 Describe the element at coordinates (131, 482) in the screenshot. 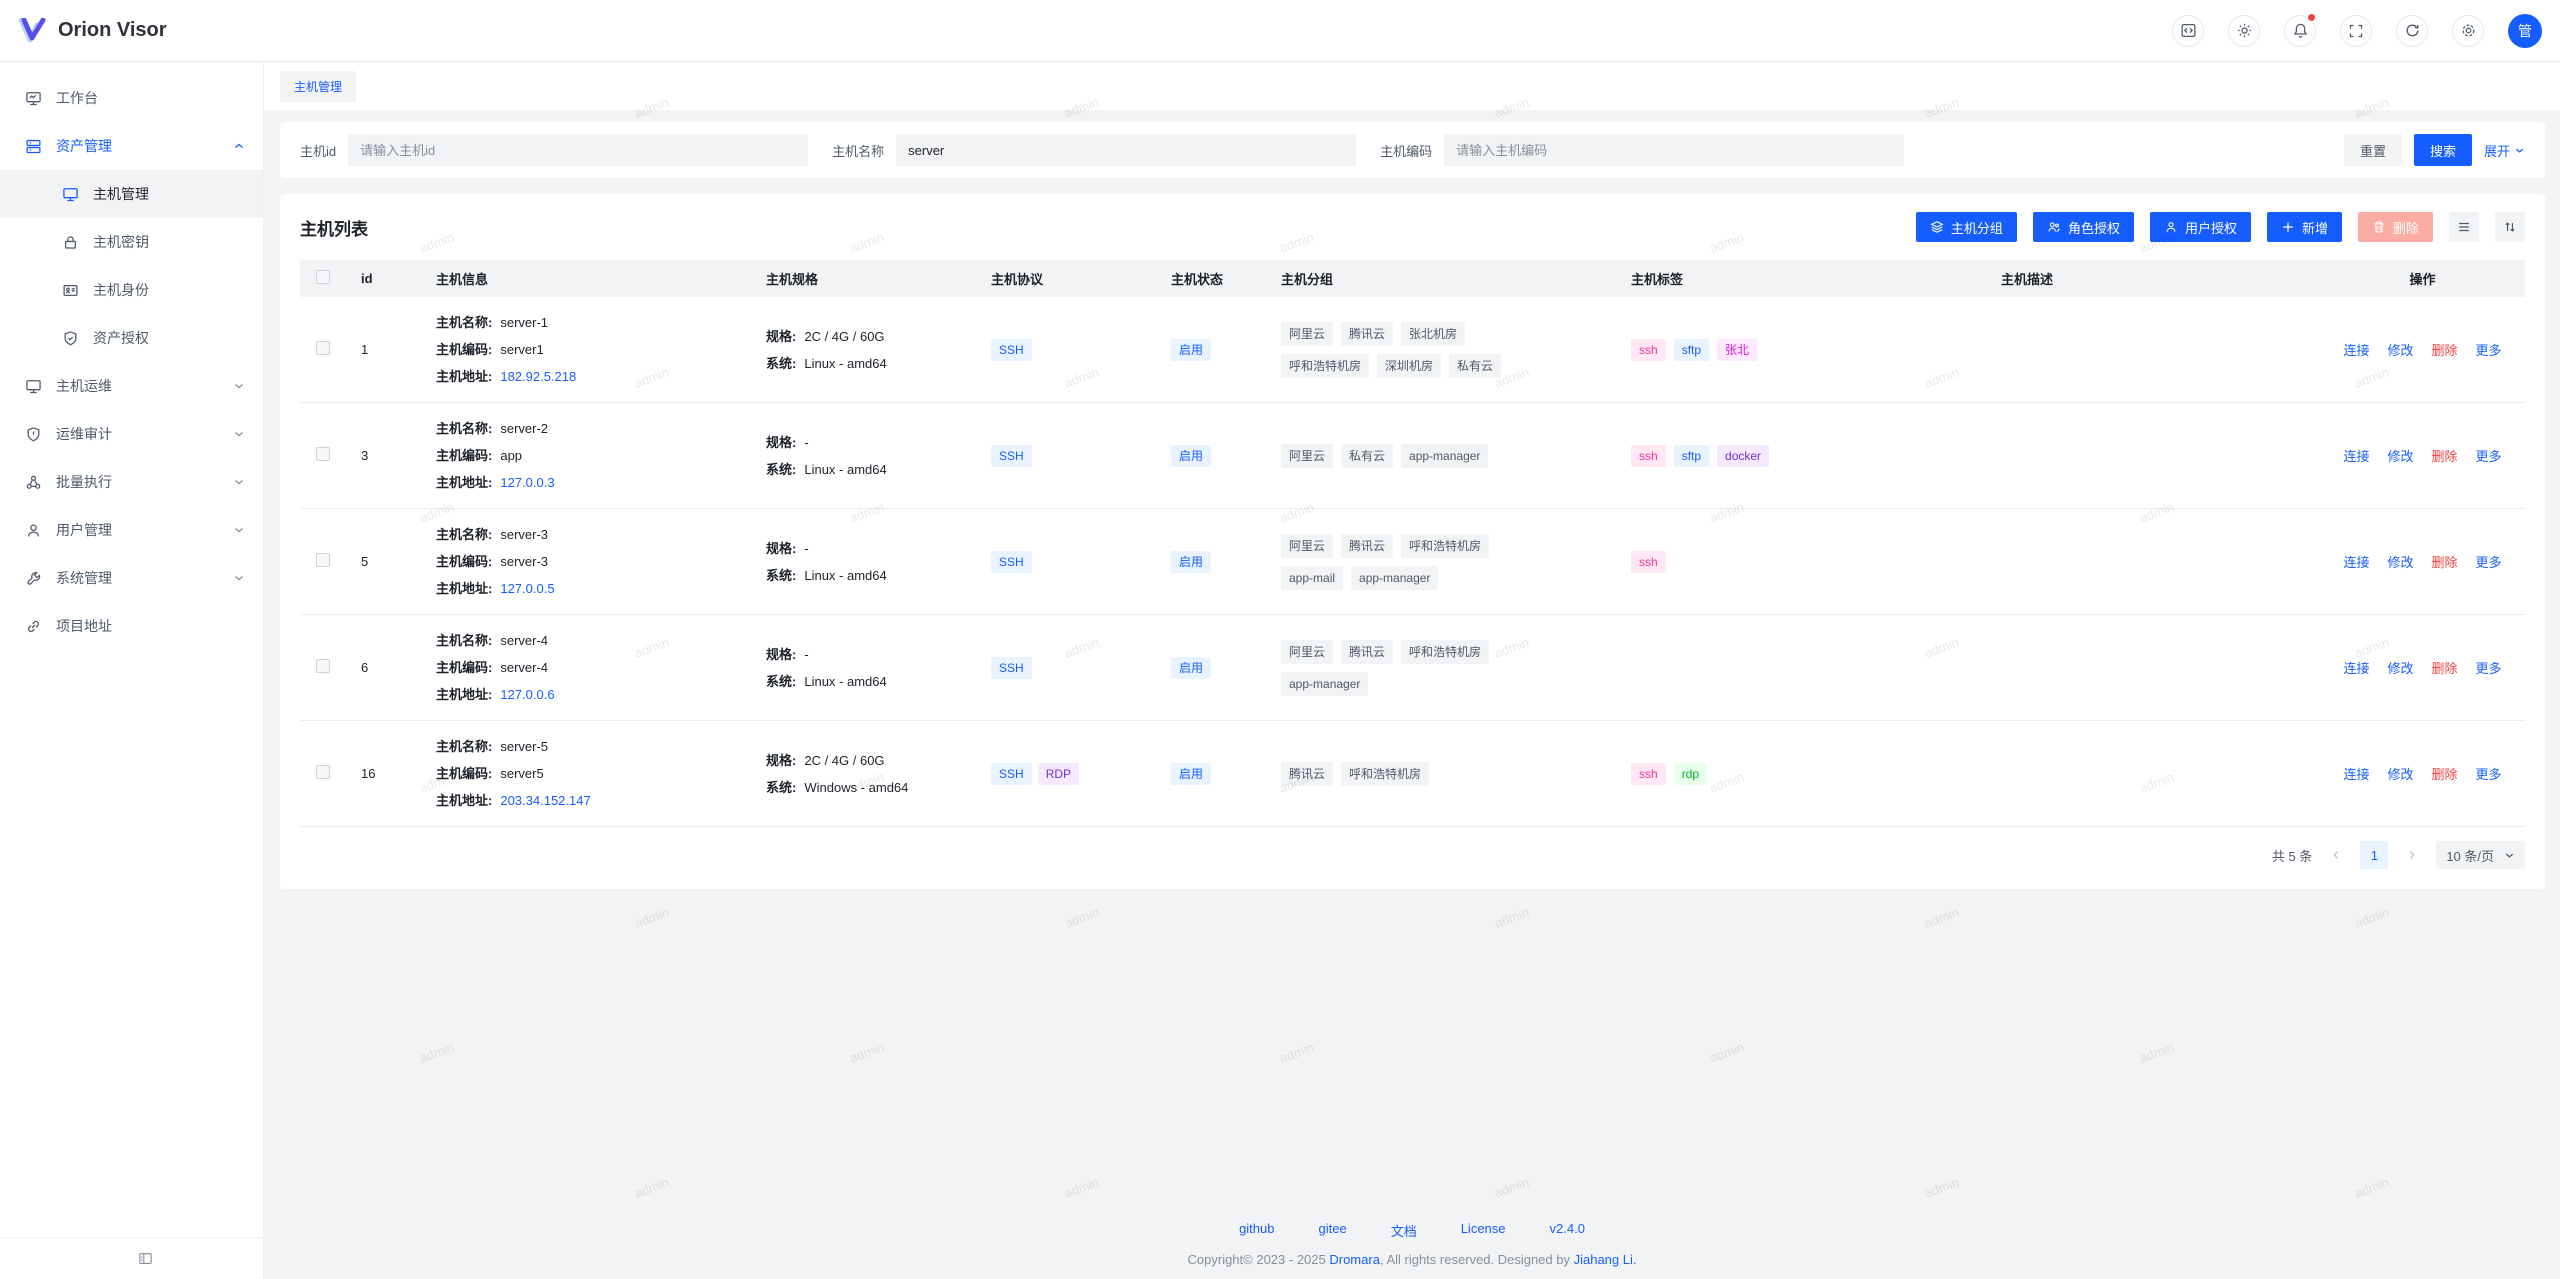

I see `sidebar-item-batch-execution: 批量执行` at that location.